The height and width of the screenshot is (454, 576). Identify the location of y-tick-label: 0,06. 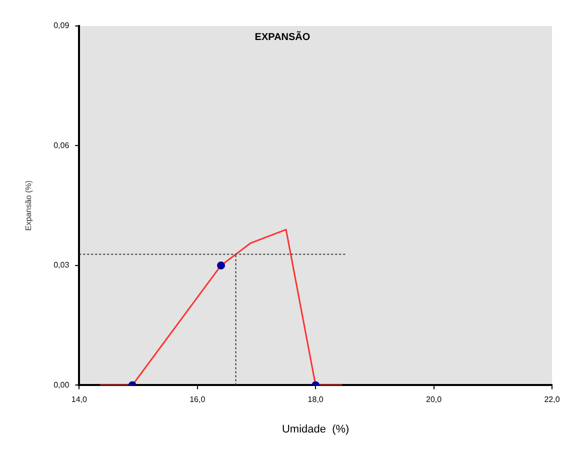
(62, 145).